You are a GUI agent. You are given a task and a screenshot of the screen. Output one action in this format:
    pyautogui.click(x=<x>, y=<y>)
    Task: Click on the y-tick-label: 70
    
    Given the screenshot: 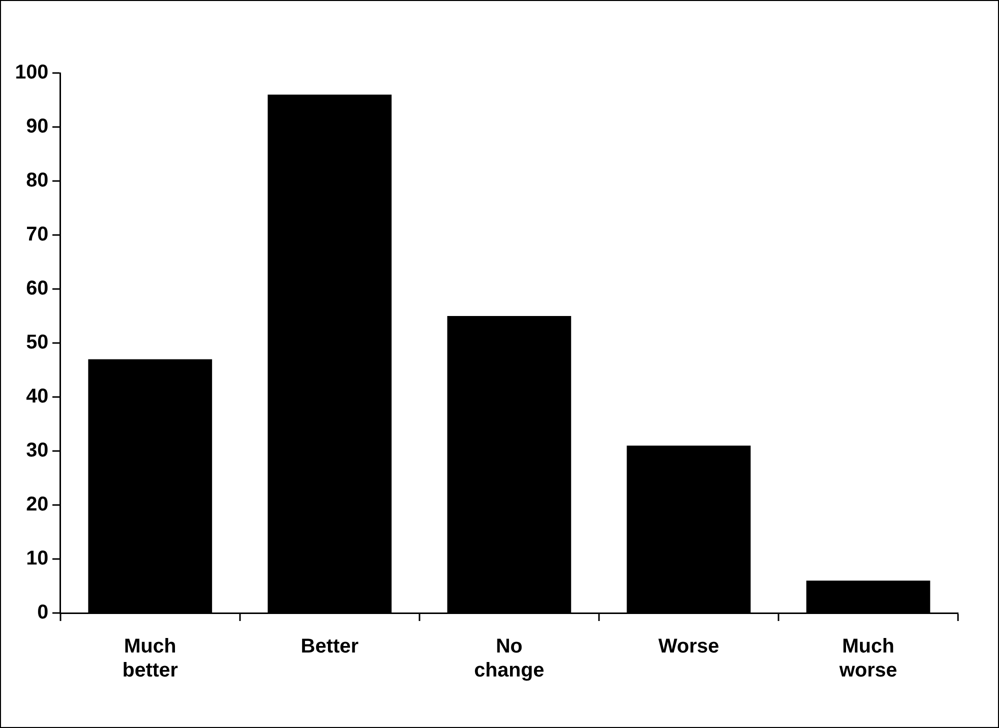 What is the action you would take?
    pyautogui.click(x=37, y=235)
    